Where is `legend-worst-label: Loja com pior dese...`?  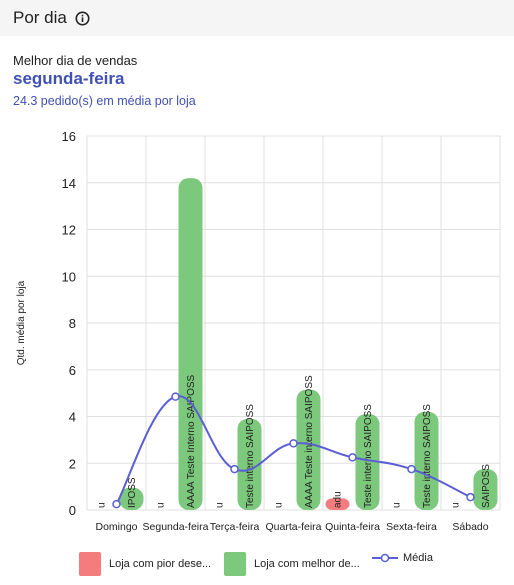
legend-worst-label: Loja com pior dese... is located at coordinates (160, 564).